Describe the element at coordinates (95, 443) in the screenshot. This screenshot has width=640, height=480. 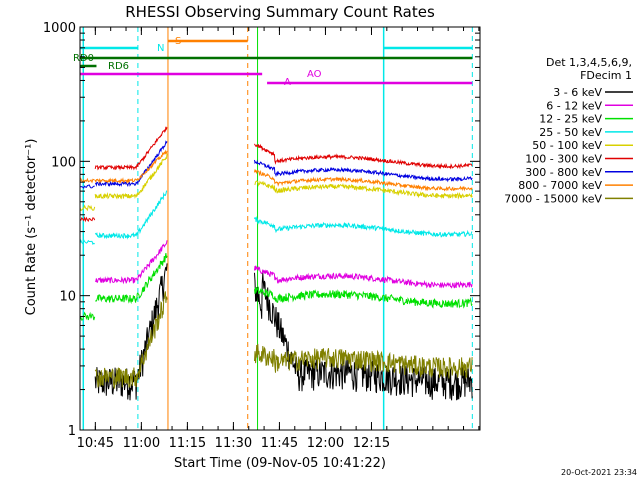
I see `x-tick-label: 10:45` at that location.